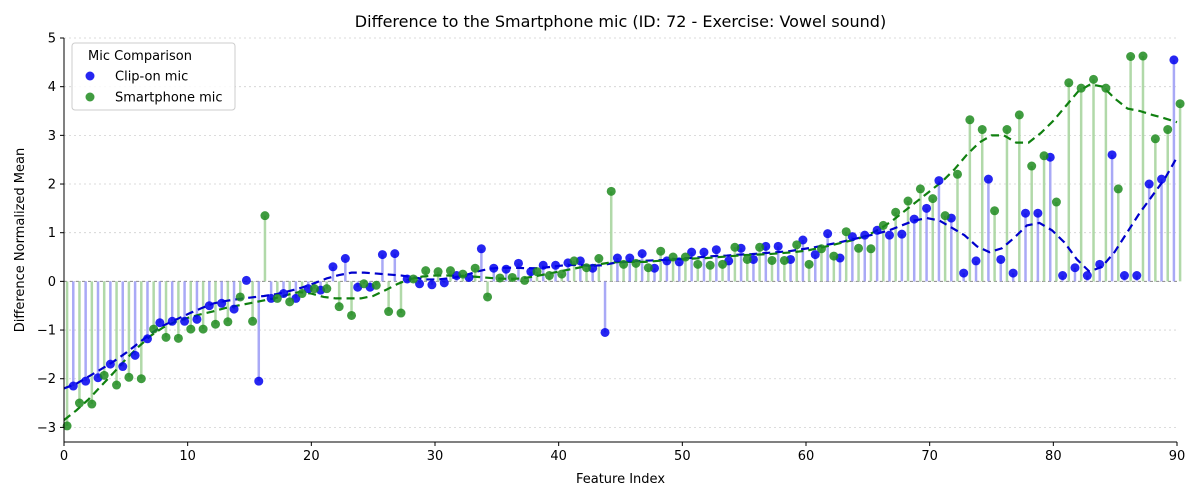 The width and height of the screenshot is (1200, 500). What do you see at coordinates (52, 39) in the screenshot?
I see `y-tick-label: 5` at bounding box center [52, 39].